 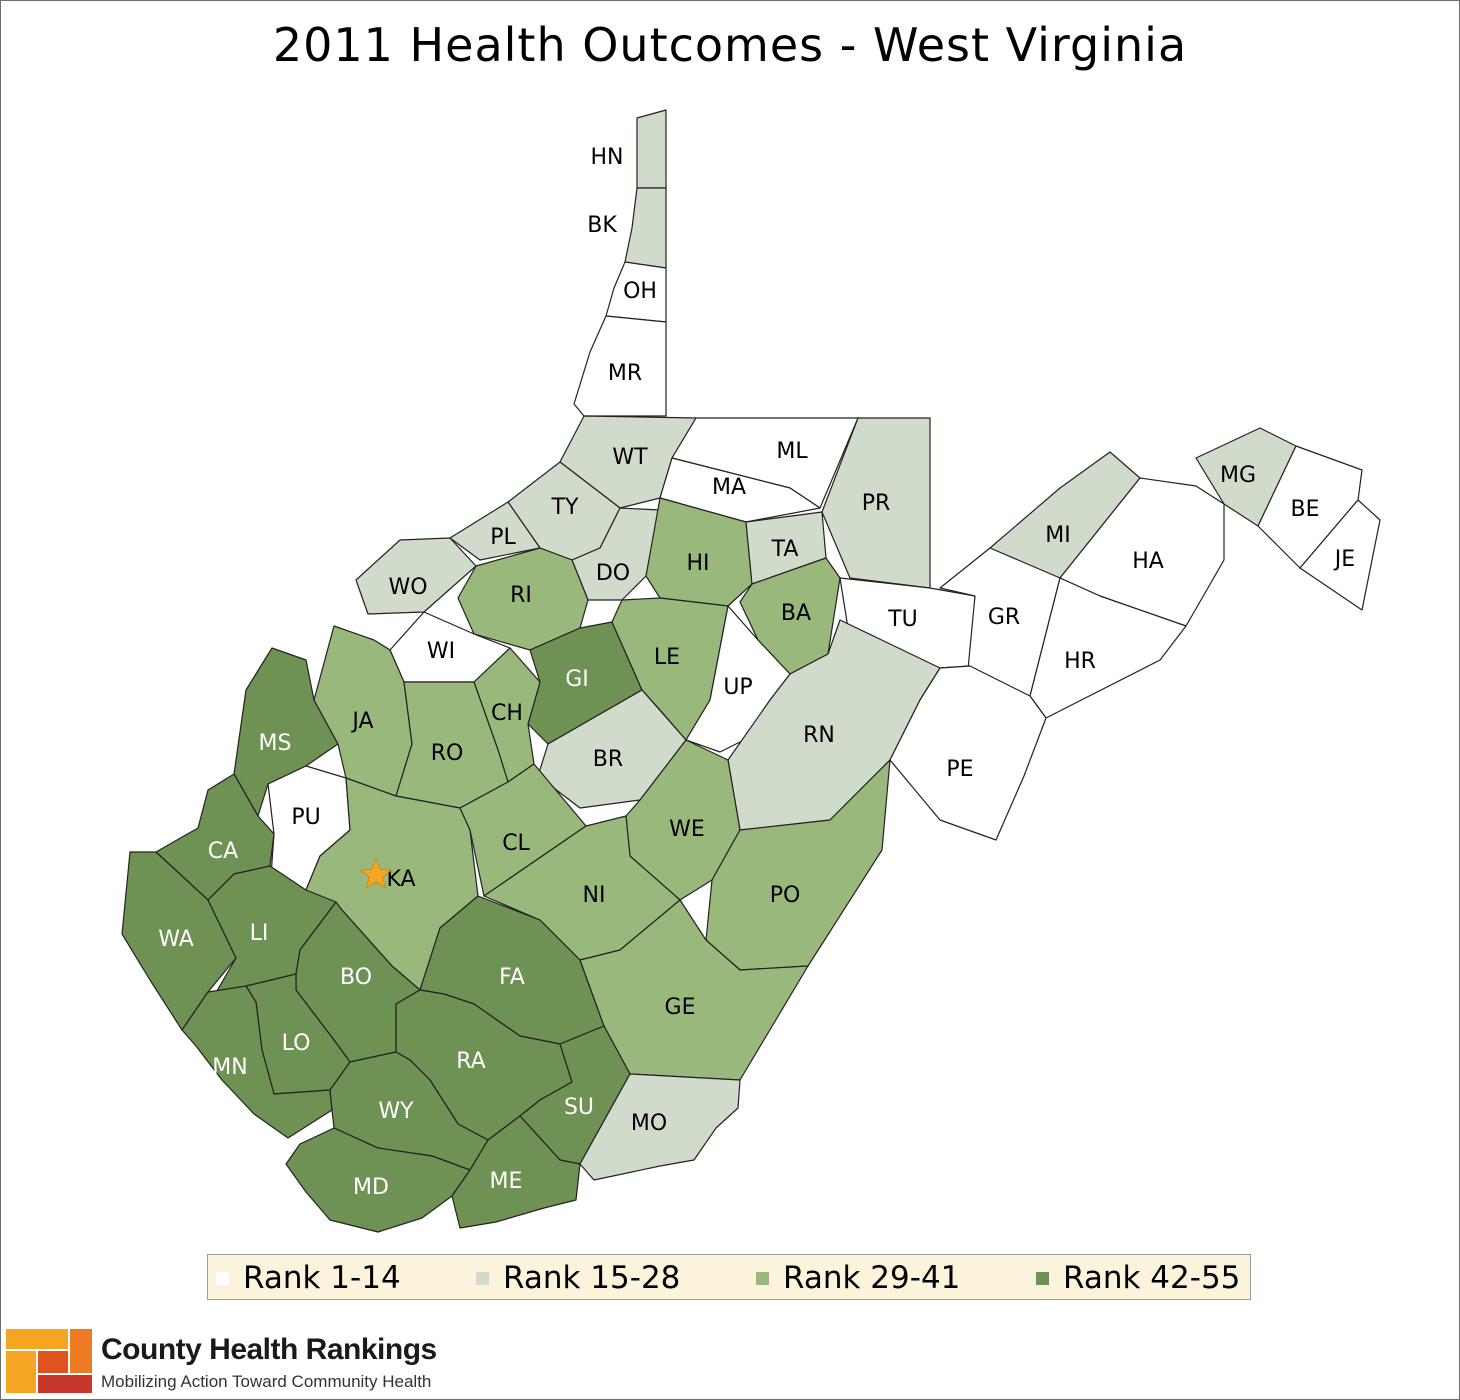 I want to click on county-health-rankings-logo, so click(x=49, y=1361).